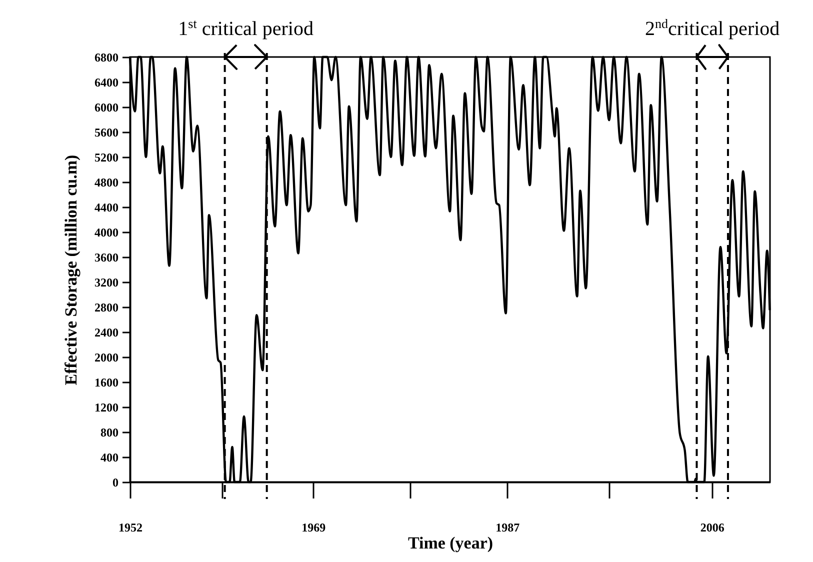  Describe the element at coordinates (106, 283) in the screenshot. I see `y-tick-label: 3200` at that location.